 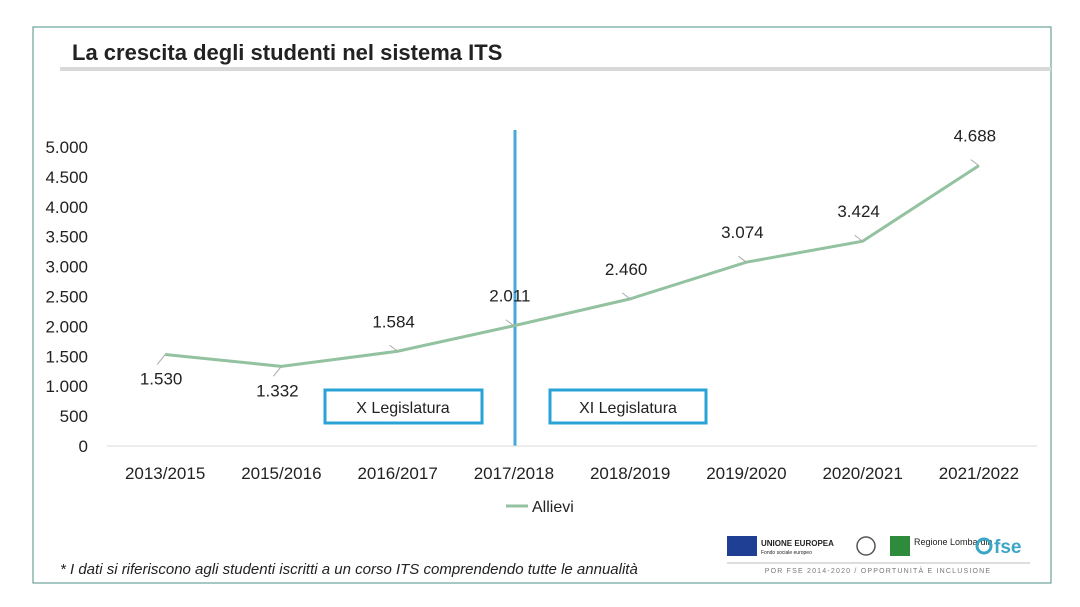 What do you see at coordinates (66, 237) in the screenshot?
I see `y-tick-label: 3.500` at bounding box center [66, 237].